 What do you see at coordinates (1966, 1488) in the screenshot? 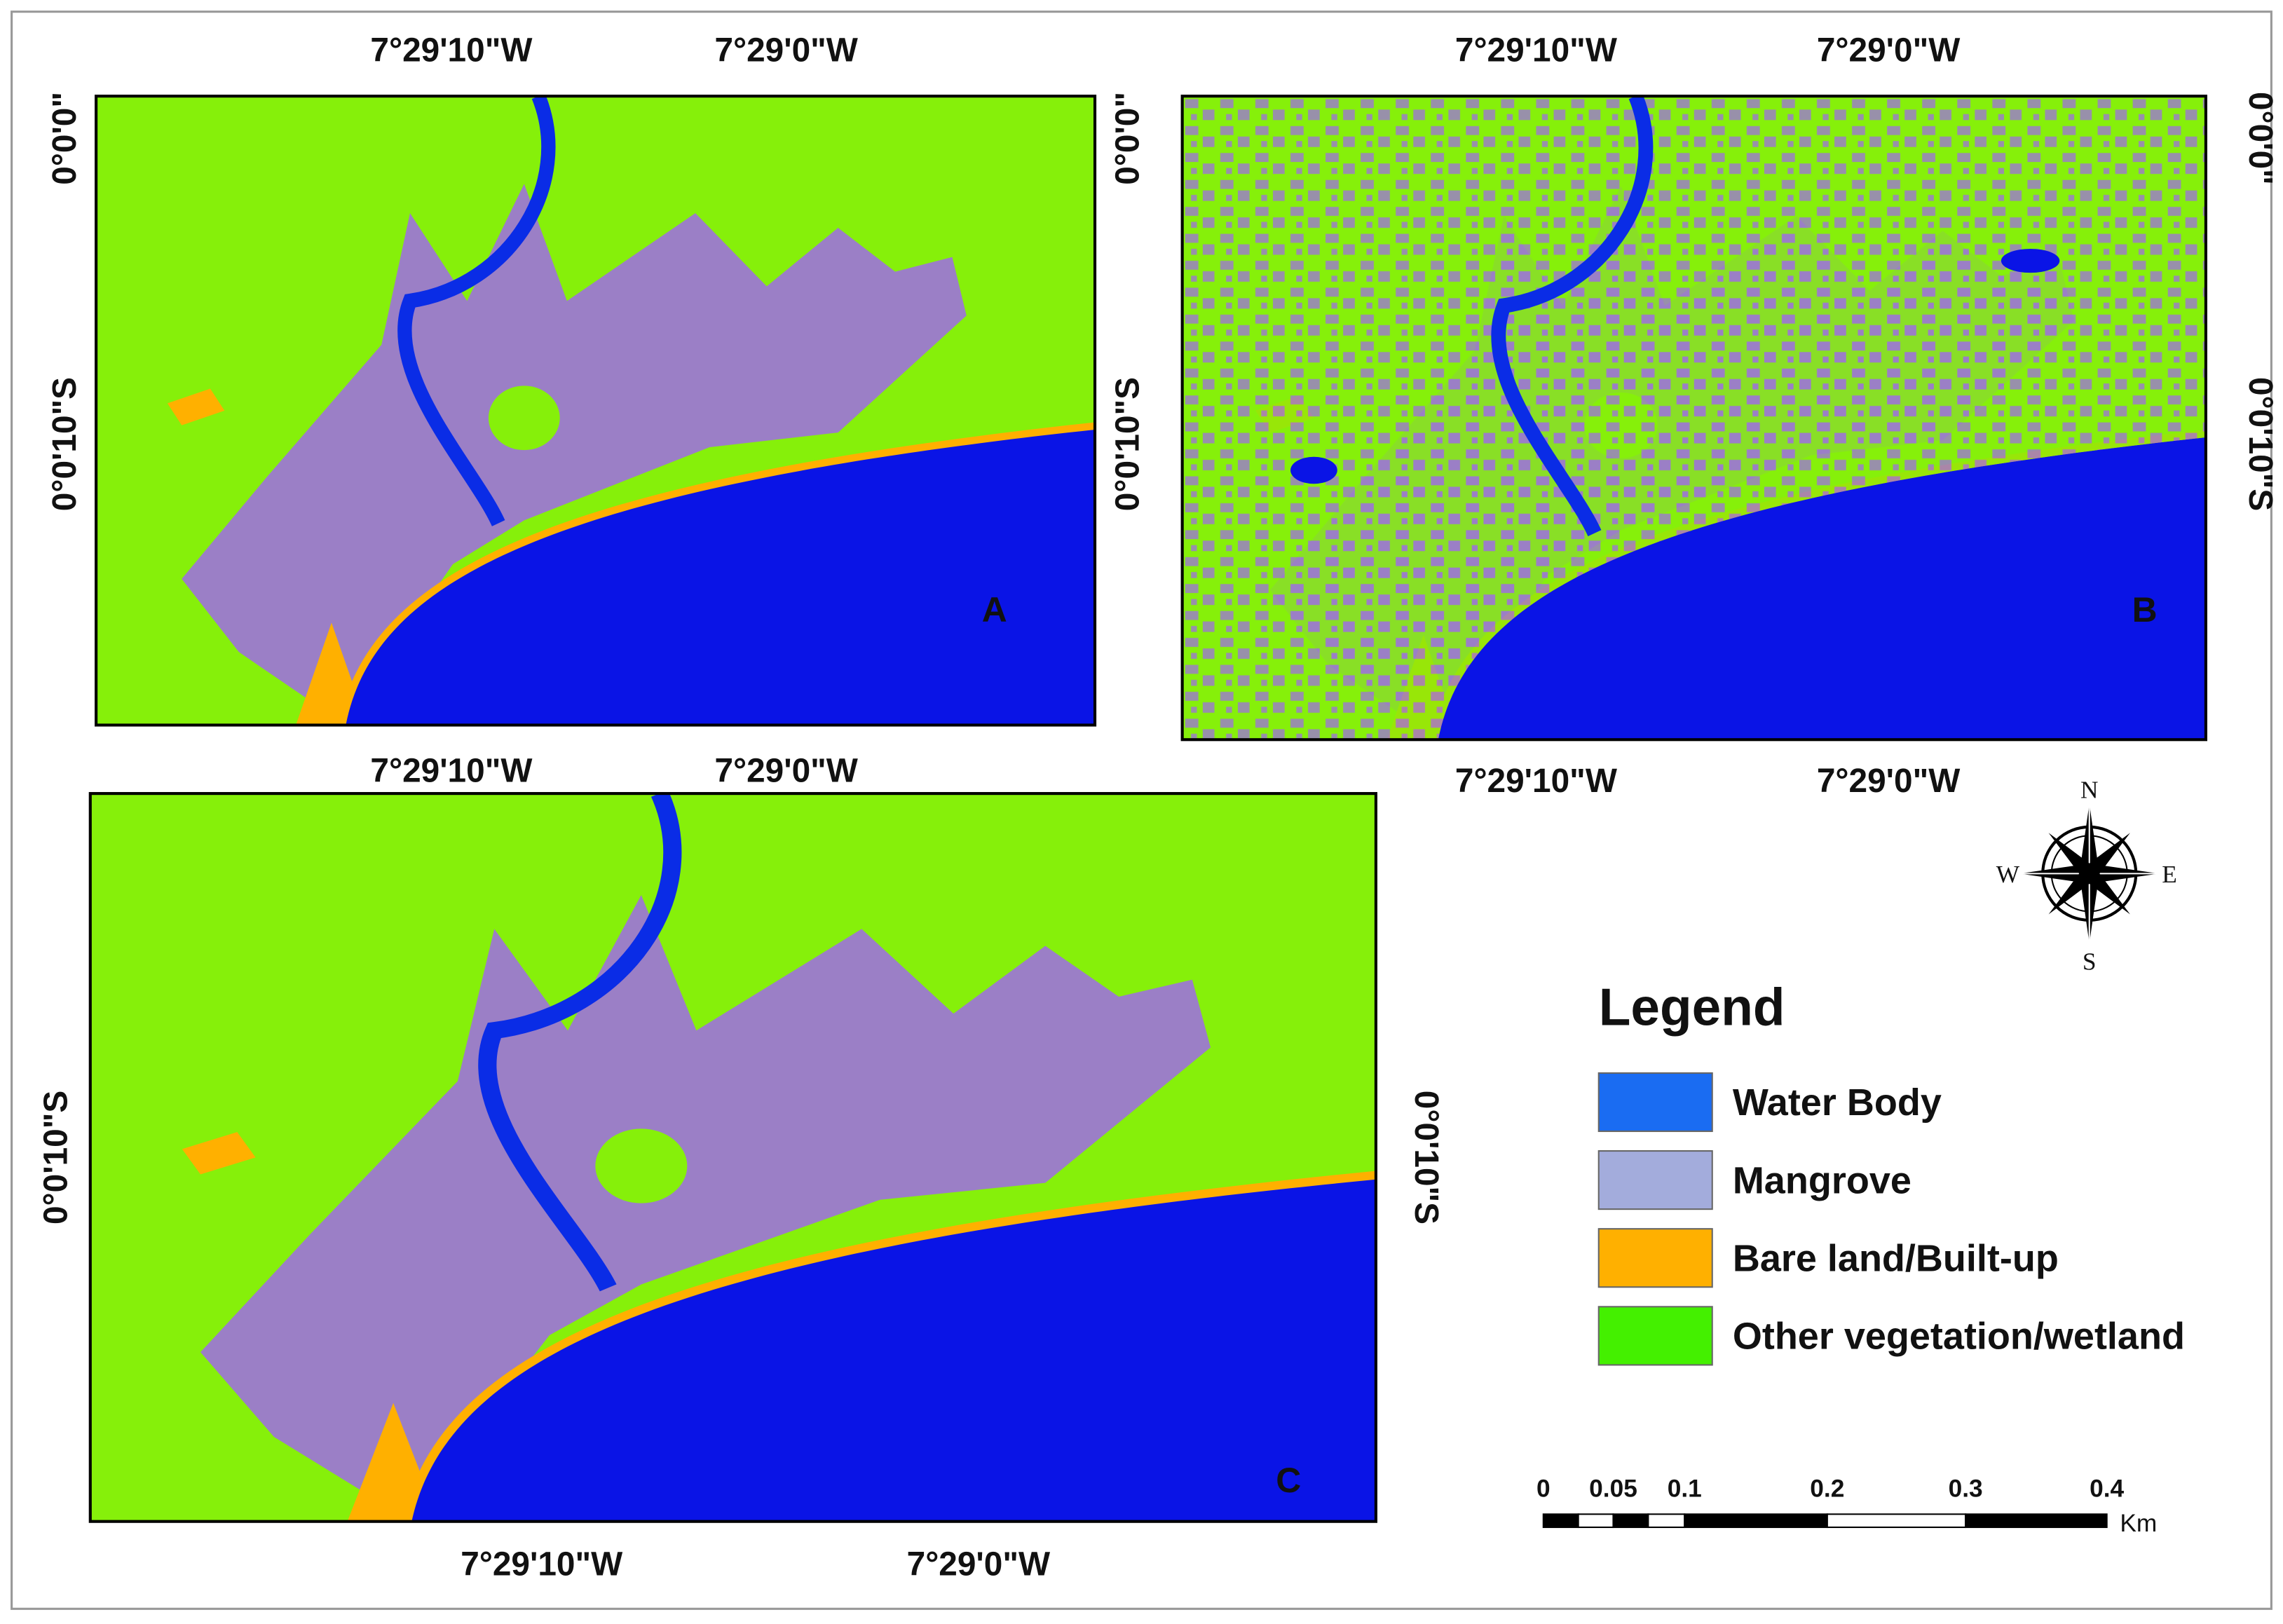
I see `scale-label: 0.3` at bounding box center [1966, 1488].